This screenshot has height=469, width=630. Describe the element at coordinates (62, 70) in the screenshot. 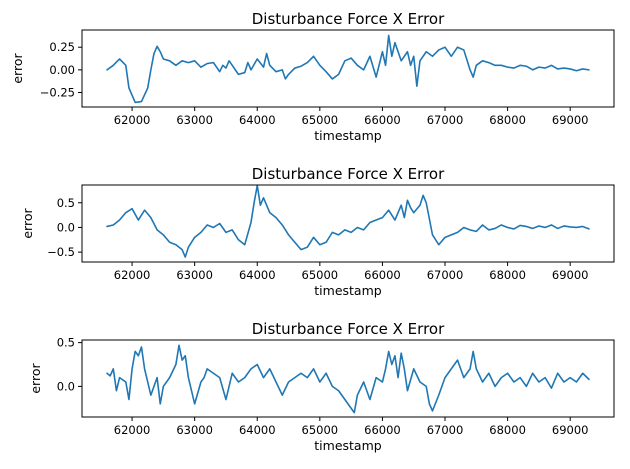

I see `y-tick-label: 0.00` at that location.